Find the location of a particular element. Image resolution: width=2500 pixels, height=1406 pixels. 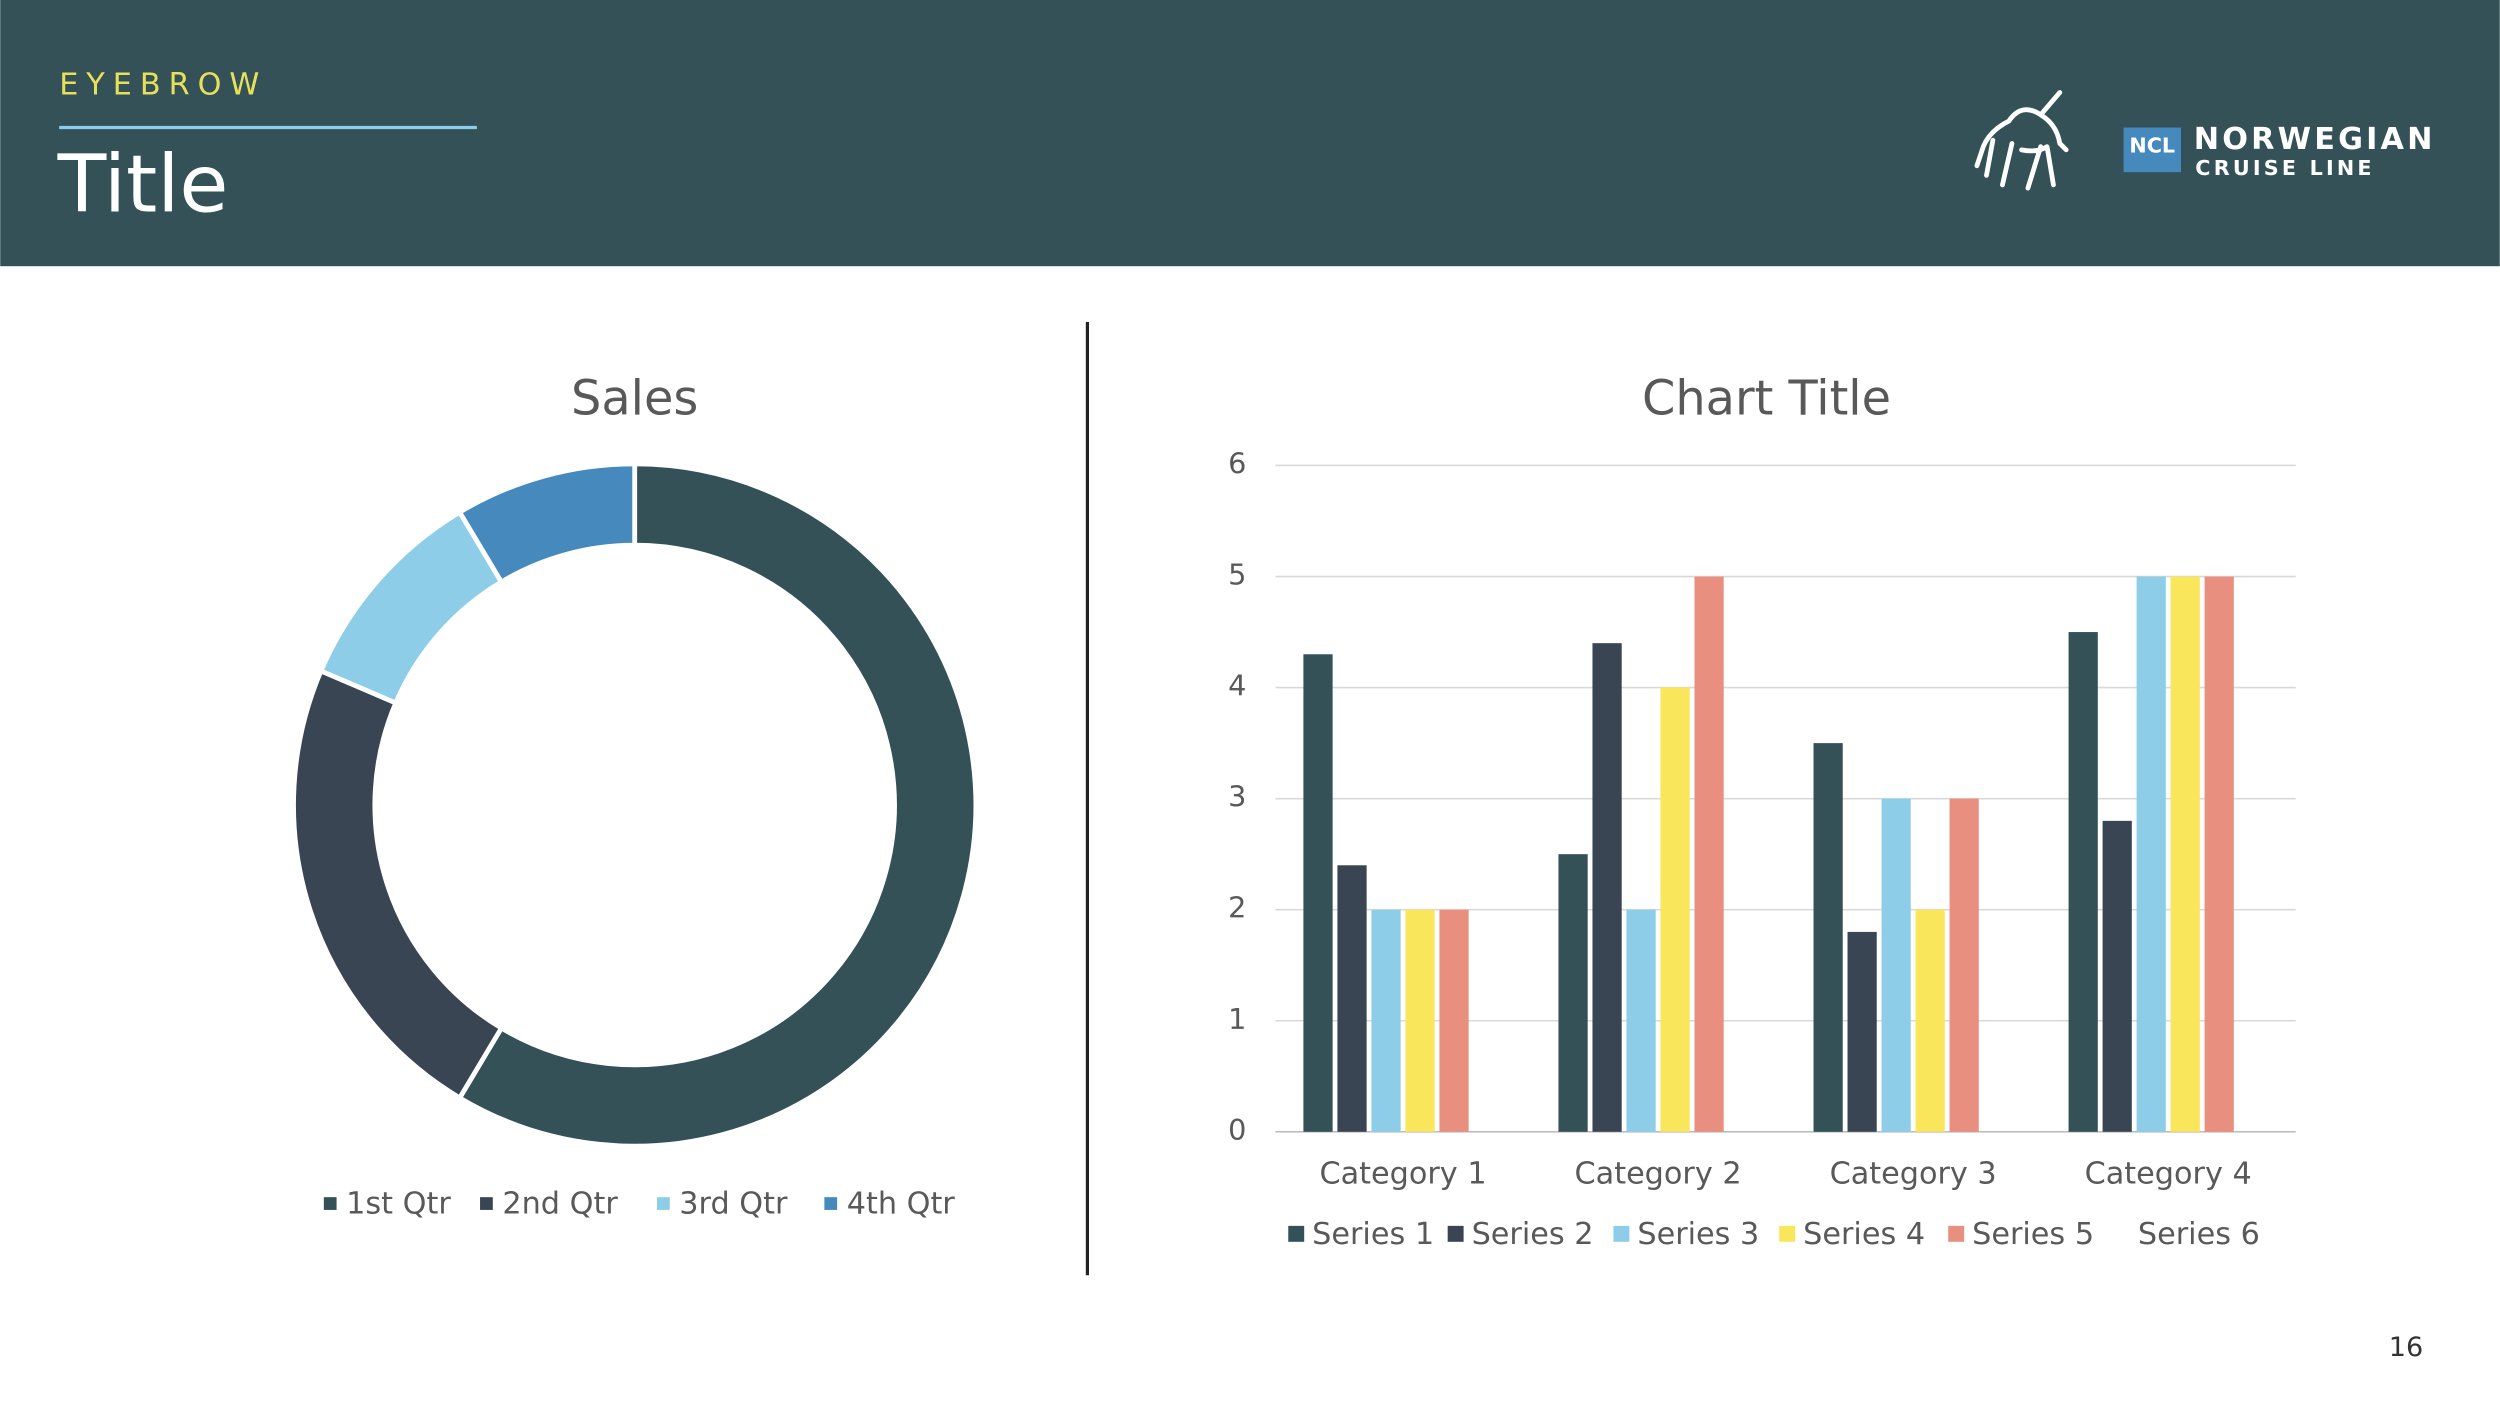

legend-label: Series 2 is located at coordinates (1533, 1234).